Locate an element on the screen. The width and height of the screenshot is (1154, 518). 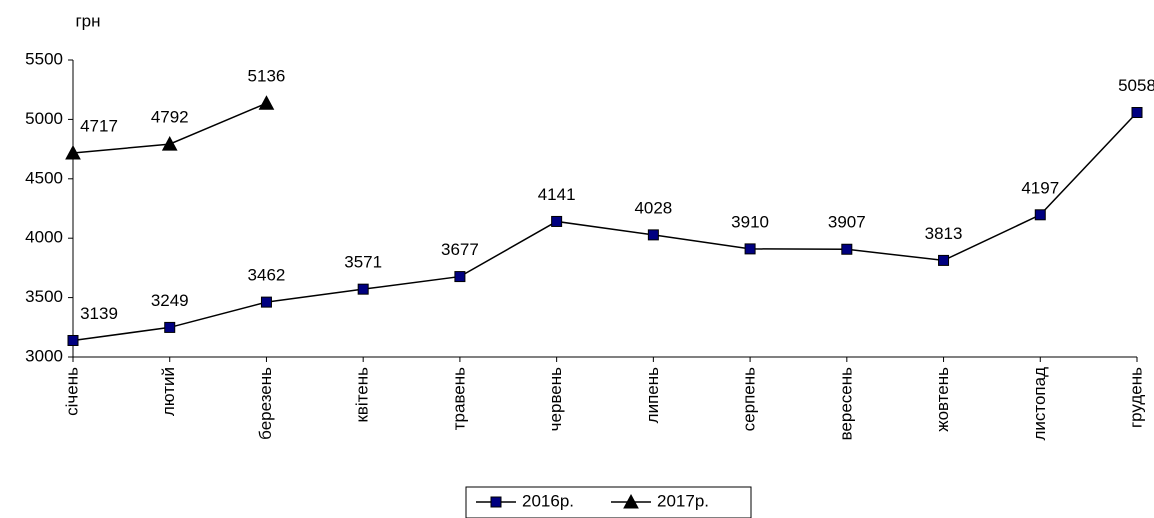
data-label: 3139 is located at coordinates (99, 313).